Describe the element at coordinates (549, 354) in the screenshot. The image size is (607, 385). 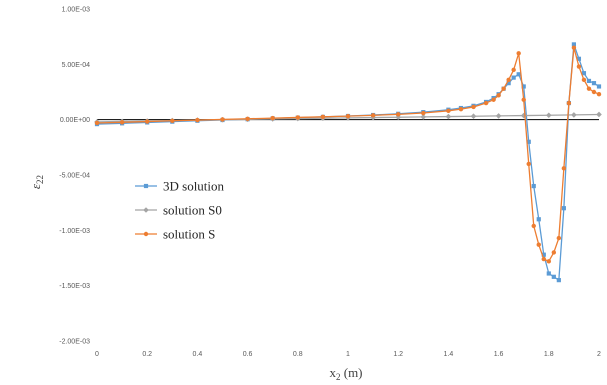
I see `x-tick-label: 1.8` at that location.